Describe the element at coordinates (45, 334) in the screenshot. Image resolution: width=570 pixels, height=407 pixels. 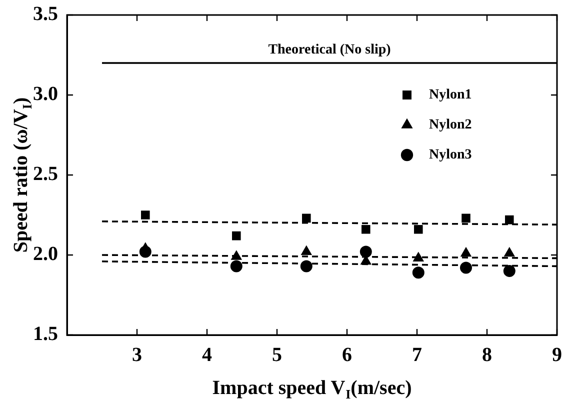
I see `y-tick-label: 1.5` at that location.